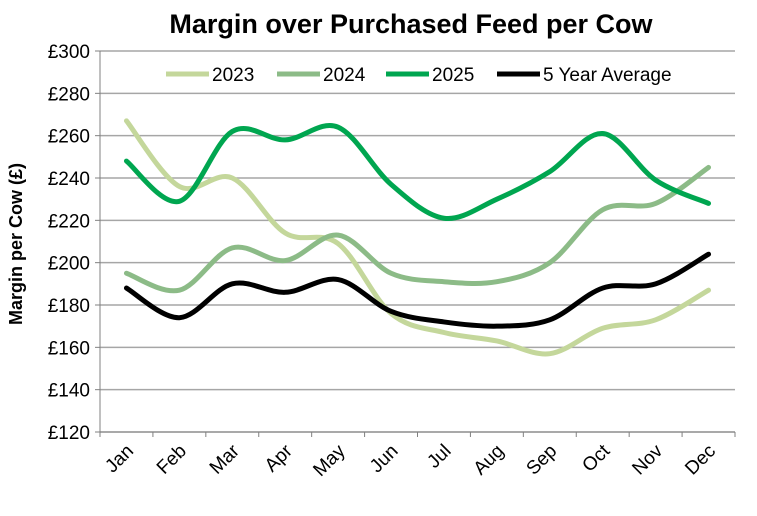 This screenshot has width=757, height=516. What do you see at coordinates (279, 458) in the screenshot?
I see `x-tick-label: Apr` at bounding box center [279, 458].